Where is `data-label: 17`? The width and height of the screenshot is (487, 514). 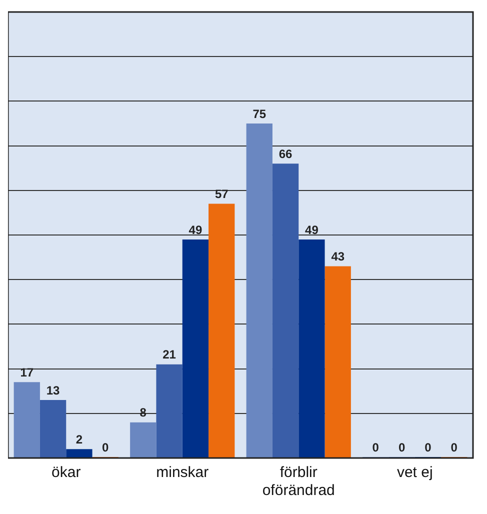 data-label: 17 is located at coordinates (27, 372).